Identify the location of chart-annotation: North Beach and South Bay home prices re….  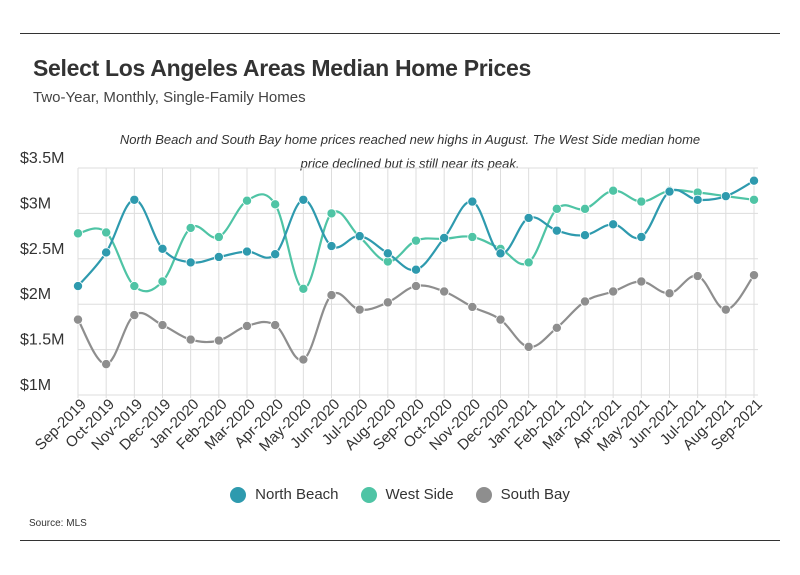
(410, 151).